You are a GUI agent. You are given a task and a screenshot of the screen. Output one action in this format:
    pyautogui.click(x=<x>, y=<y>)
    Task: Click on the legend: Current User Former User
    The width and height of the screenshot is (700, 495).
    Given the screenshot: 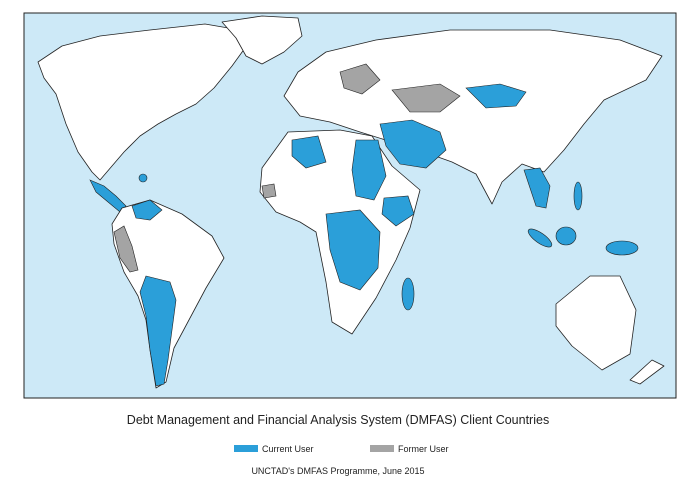 What is the action you would take?
    pyautogui.click(x=341, y=449)
    